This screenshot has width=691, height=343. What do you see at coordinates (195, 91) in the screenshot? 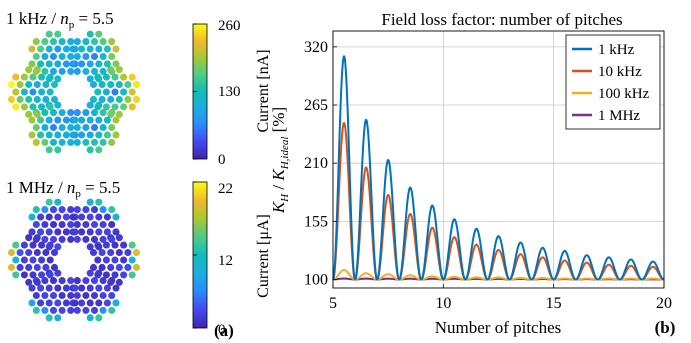
I see `map1-colorbar-ticks` at bounding box center [195, 91].